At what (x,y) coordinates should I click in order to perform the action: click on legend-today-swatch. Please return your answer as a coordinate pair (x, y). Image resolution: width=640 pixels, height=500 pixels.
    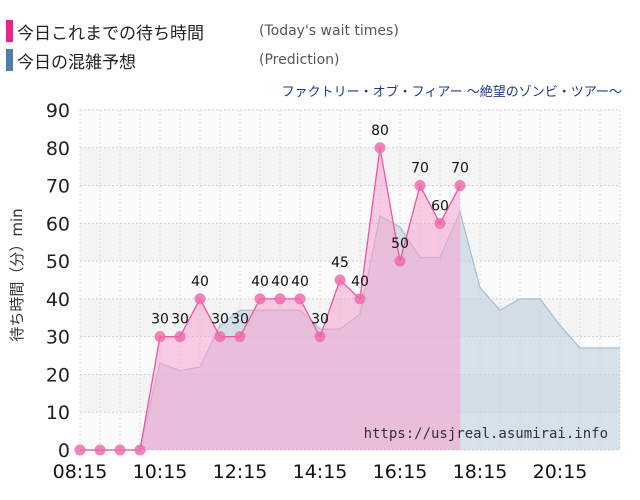
    Looking at the image, I should click on (9, 31).